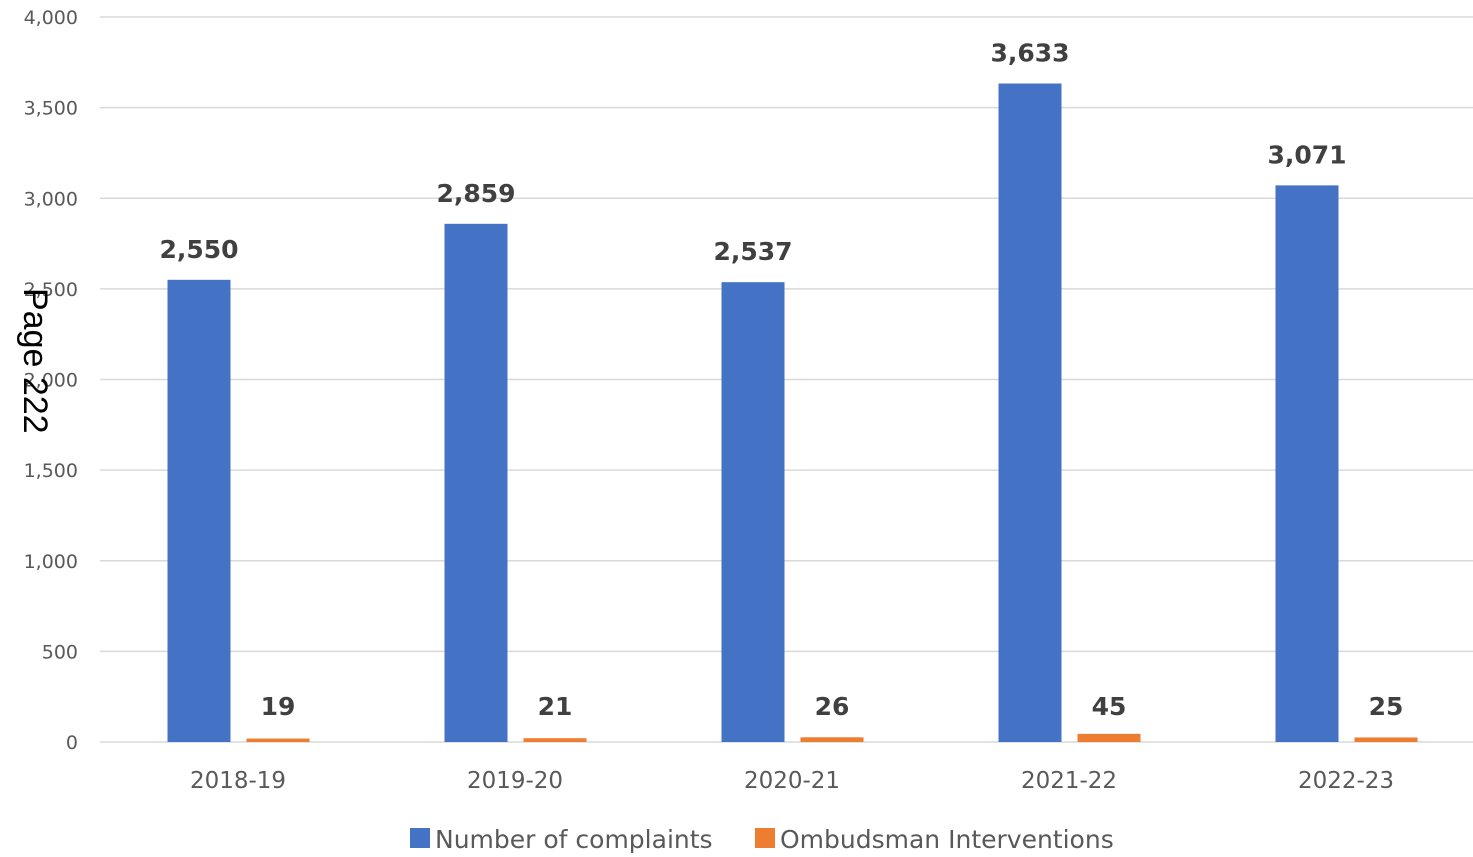  I want to click on x-category-label: 2022-23, so click(1346, 781).